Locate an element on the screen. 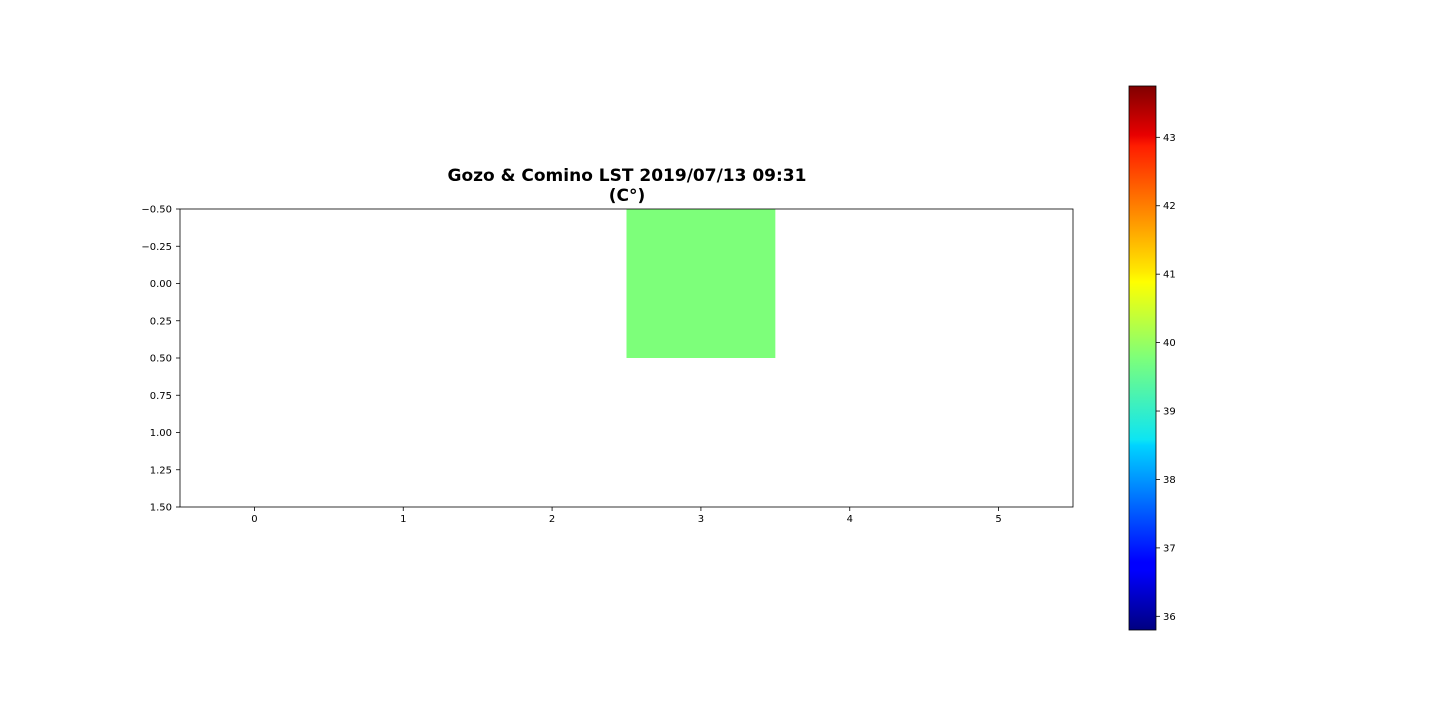 Image resolution: width=1440 pixels, height=720 pixels. chart-title: Gozo & Comino LST 2019/07/13 09:31 (C°) is located at coordinates (627, 186).